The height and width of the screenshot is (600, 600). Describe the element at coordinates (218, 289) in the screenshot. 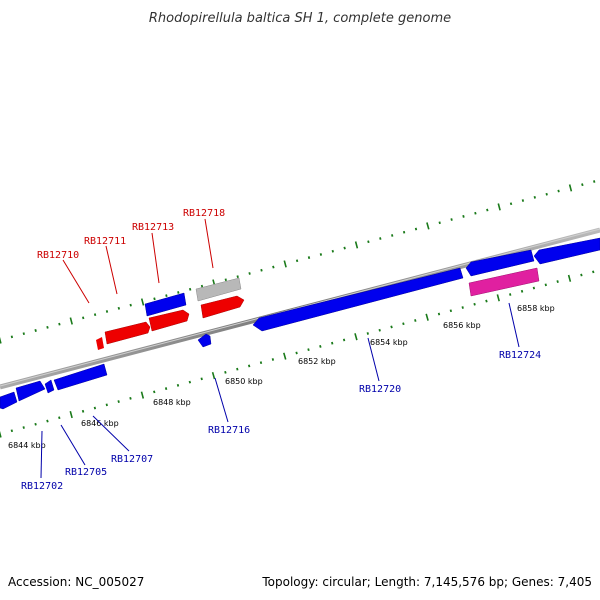

I see `gene-block-rb12718-gray` at that location.